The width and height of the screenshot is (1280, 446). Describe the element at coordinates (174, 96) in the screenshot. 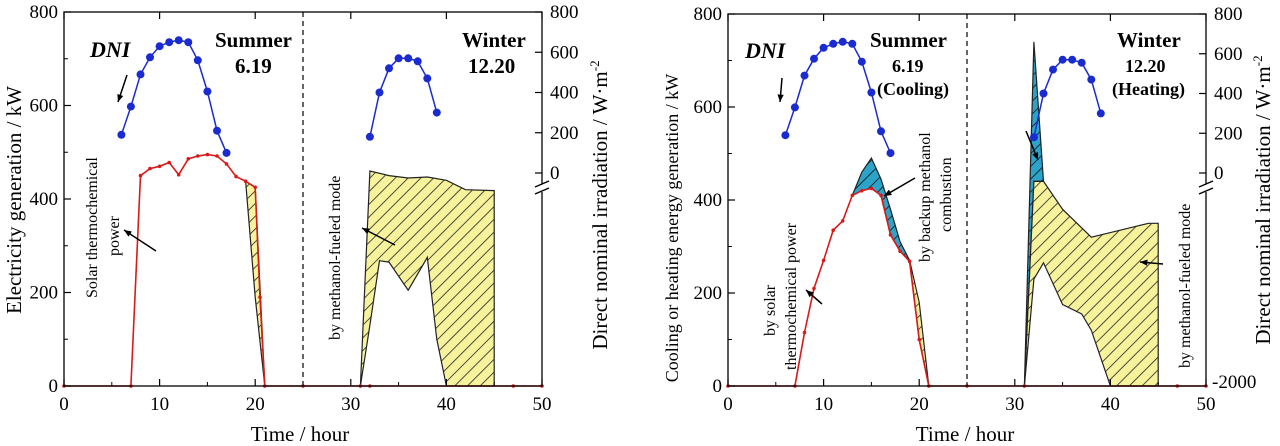

I see `series-line-dni_summer` at that location.